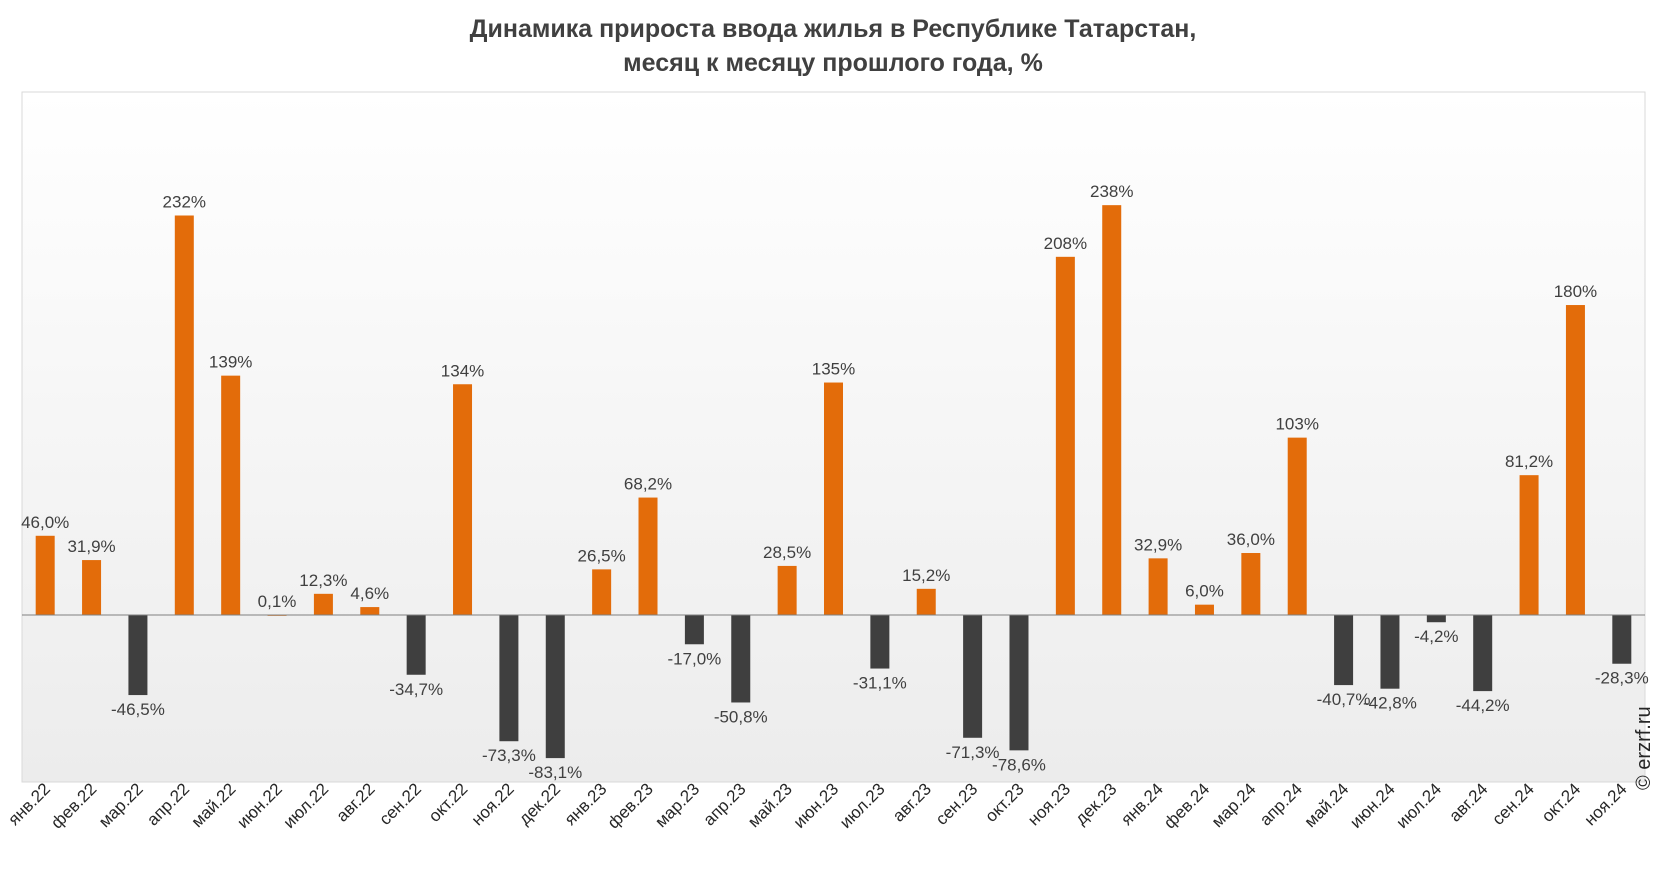 The width and height of the screenshot is (1666, 872). Describe the element at coordinates (416, 689) in the screenshot. I see `data-label: -34,7%` at that location.